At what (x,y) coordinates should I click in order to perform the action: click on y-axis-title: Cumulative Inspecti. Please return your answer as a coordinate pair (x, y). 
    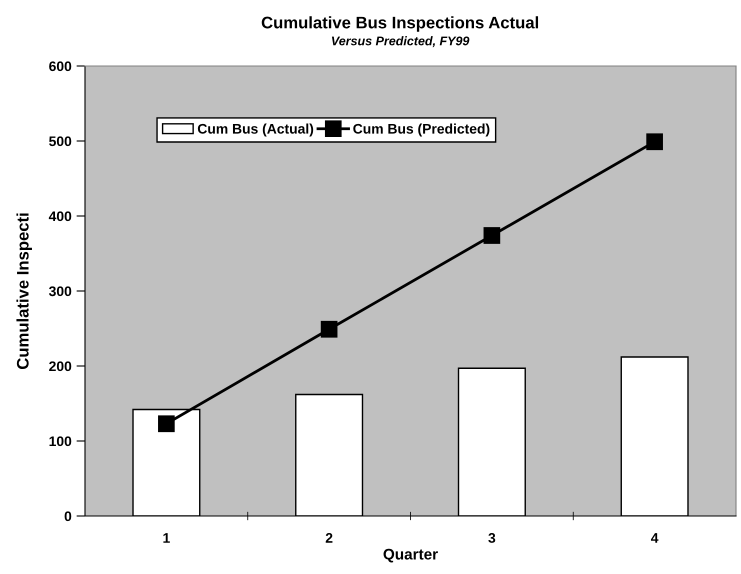
    Looking at the image, I should click on (24, 291).